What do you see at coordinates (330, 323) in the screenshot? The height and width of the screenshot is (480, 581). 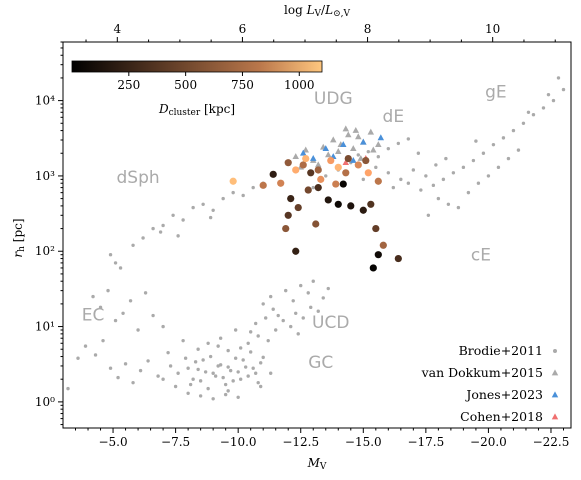 I see `region-label: UCD` at bounding box center [330, 323].